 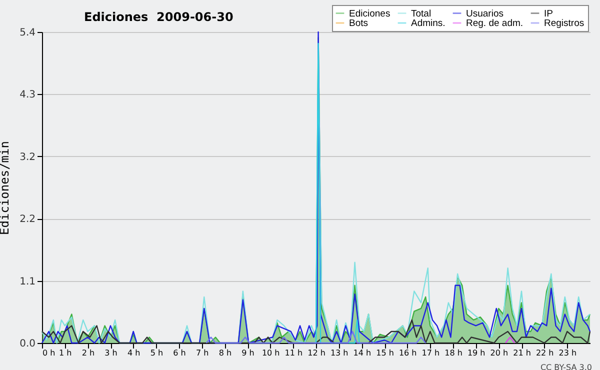 I want to click on y-tick-label: 0.0, so click(x=28, y=344).